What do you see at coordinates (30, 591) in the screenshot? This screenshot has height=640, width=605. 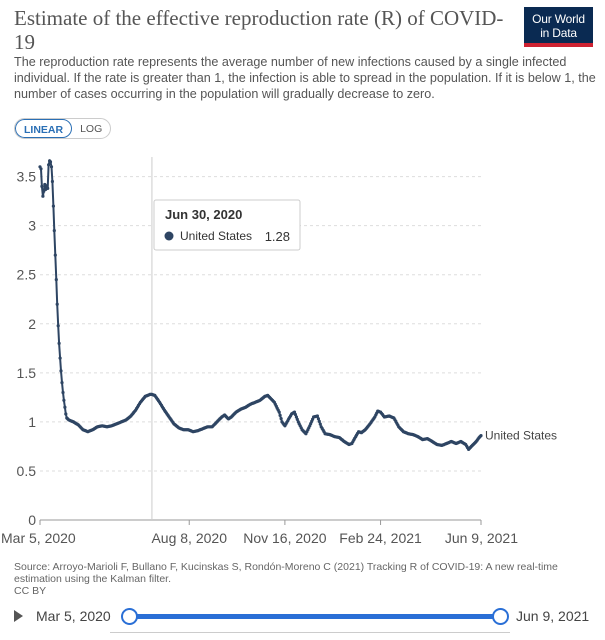 I see `license-text: CC BY` at bounding box center [30, 591].